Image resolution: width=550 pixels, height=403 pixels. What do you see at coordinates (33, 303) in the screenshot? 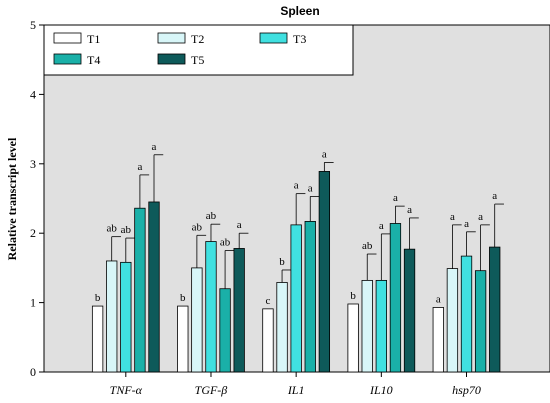
I see `y-tick-label: 1` at bounding box center [33, 303].